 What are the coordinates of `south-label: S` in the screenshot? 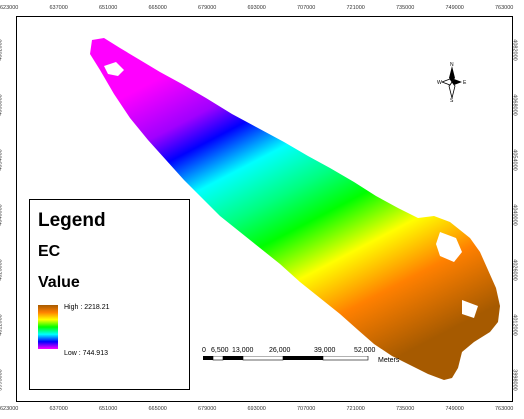 It's located at (452, 100).